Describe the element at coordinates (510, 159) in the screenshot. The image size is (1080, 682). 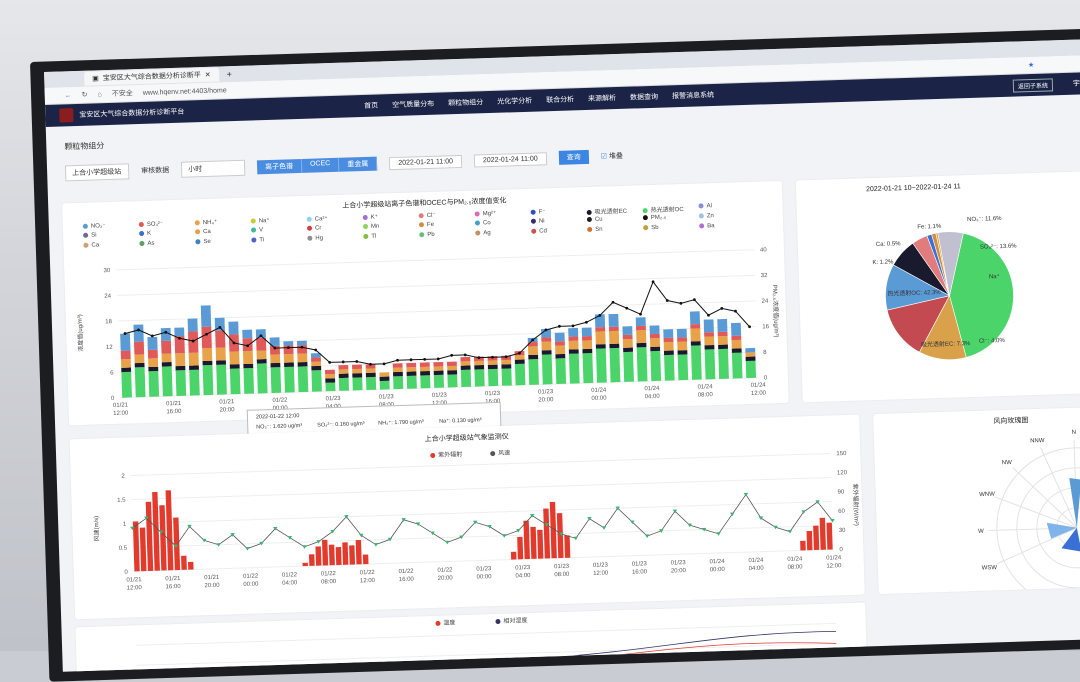
I see `end-time-input: 2022-01-24 11:00` at that location.